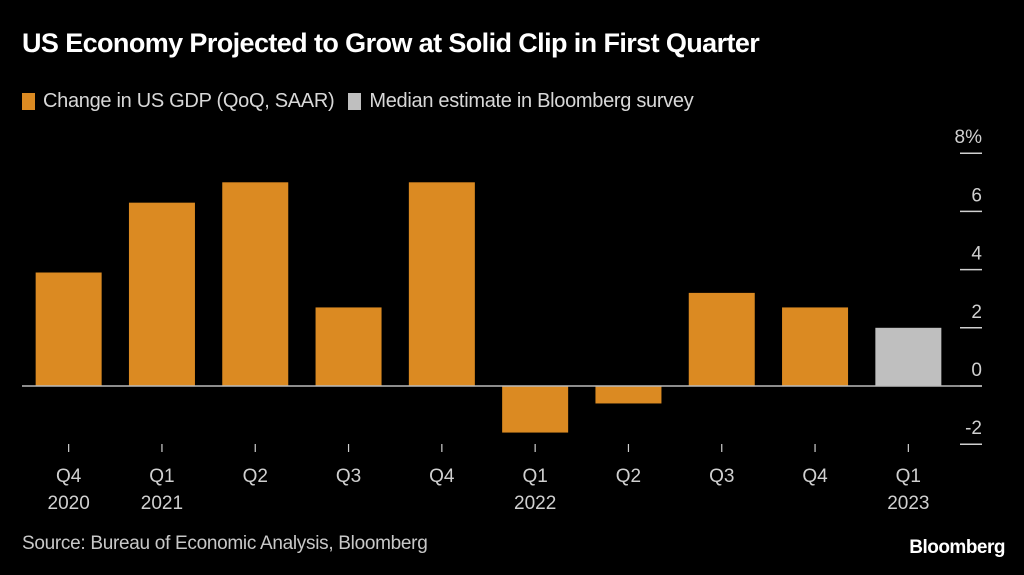 Image resolution: width=1024 pixels, height=575 pixels. What do you see at coordinates (976, 312) in the screenshot?
I see `y-tick-label: 2` at bounding box center [976, 312].